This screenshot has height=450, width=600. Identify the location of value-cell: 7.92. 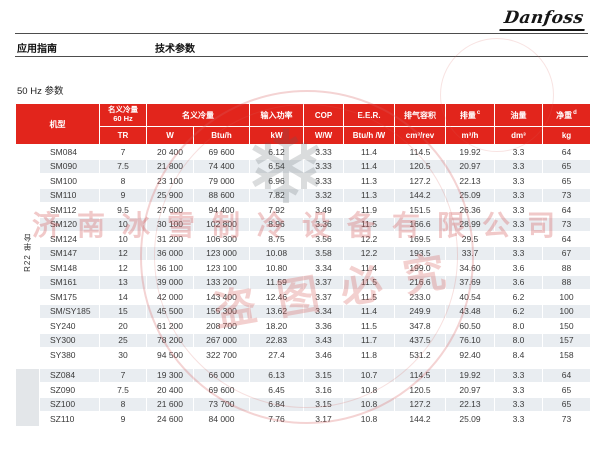
(276, 210).